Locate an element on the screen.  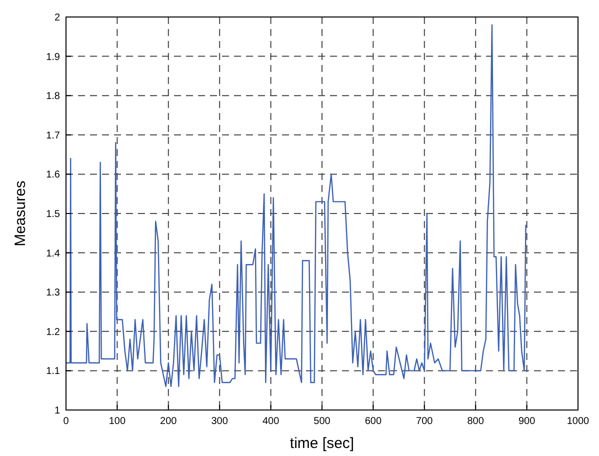
x-tick-label: 900 is located at coordinates (527, 421).